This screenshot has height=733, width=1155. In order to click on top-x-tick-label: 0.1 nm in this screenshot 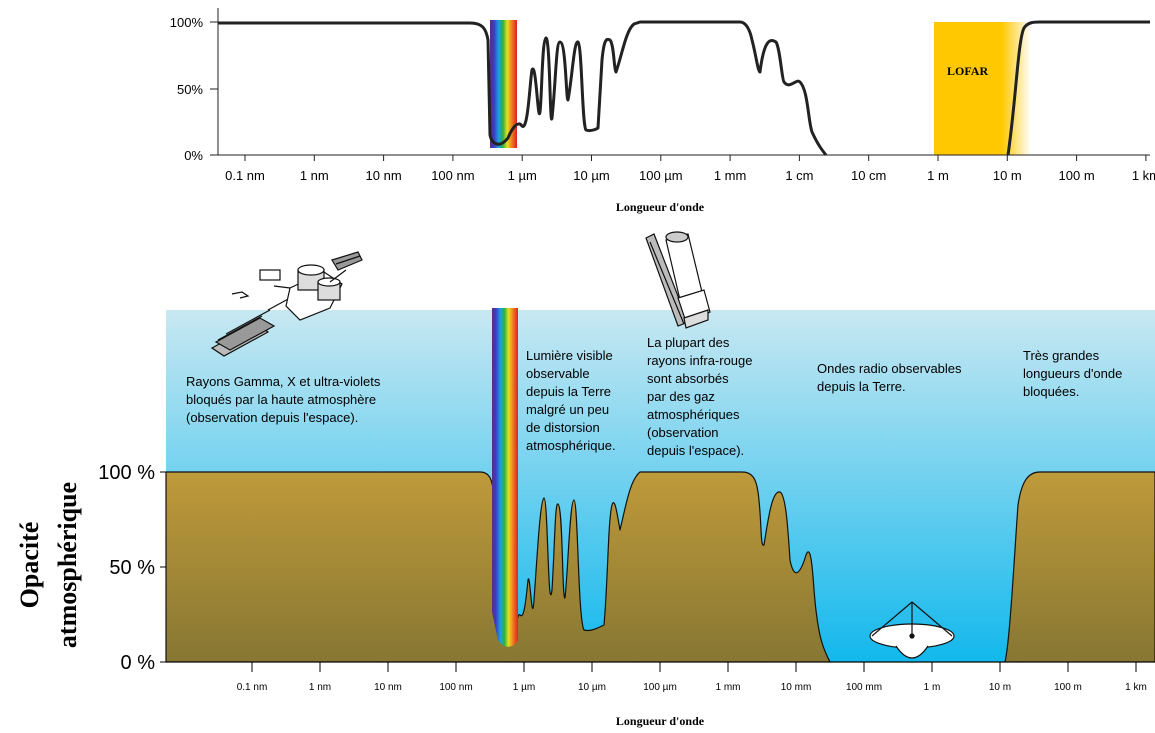, I will do `click(245, 175)`.